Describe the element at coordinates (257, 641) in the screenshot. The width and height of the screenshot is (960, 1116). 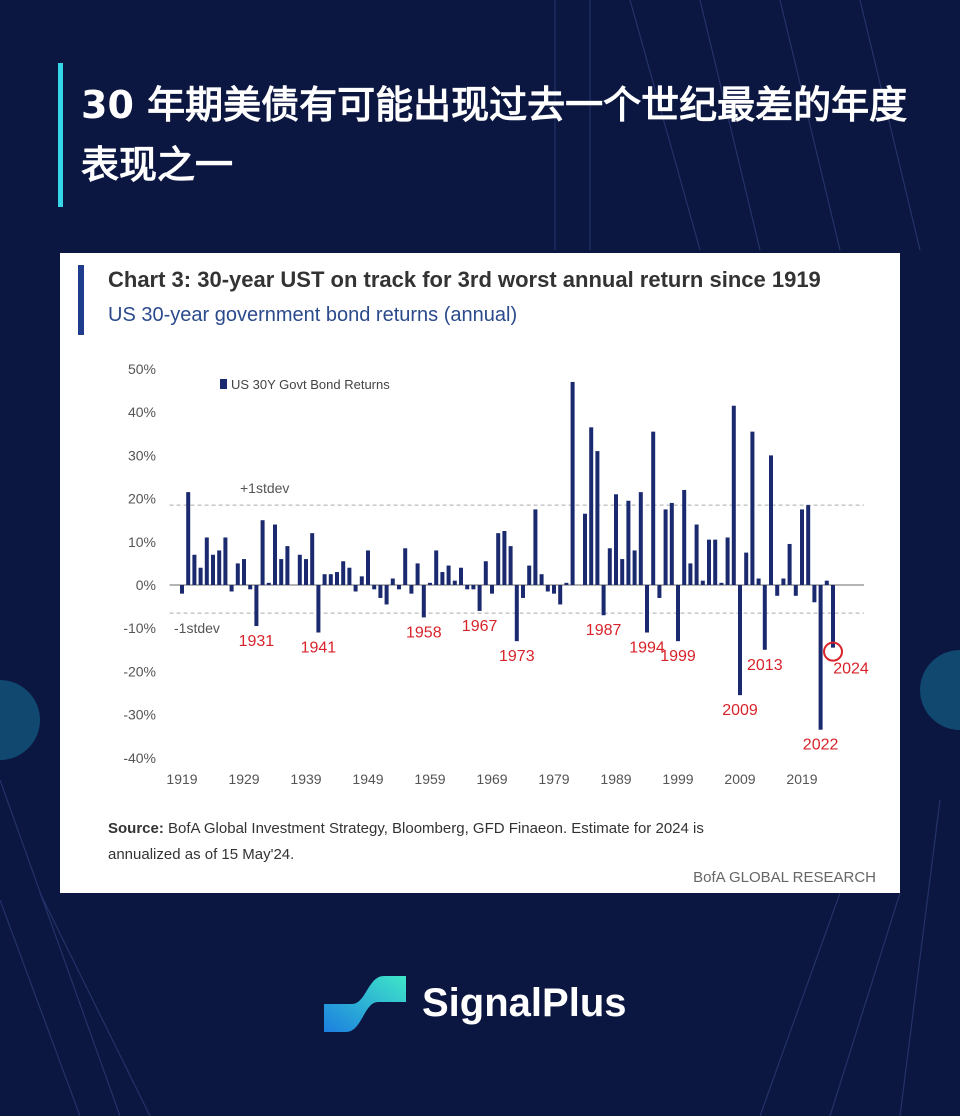
I see `highlight-label: 1931` at that location.